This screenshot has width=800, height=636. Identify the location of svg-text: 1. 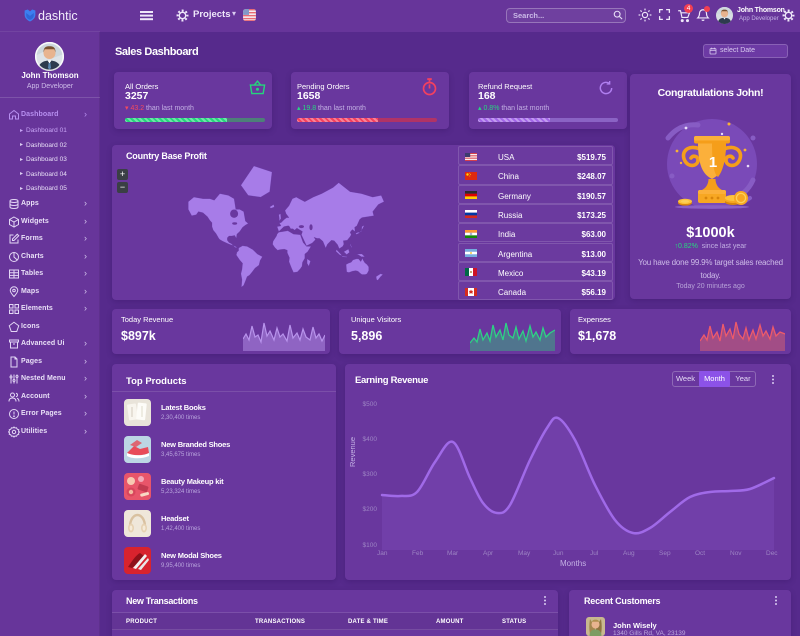
(713, 162).